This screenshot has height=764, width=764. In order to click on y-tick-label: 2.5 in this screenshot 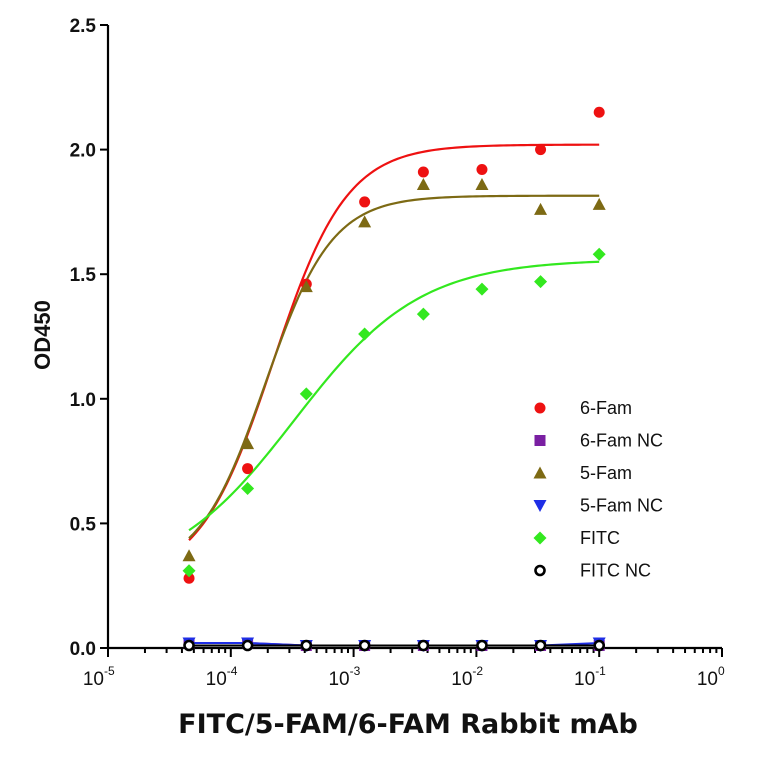, I will do `click(83, 26)`.